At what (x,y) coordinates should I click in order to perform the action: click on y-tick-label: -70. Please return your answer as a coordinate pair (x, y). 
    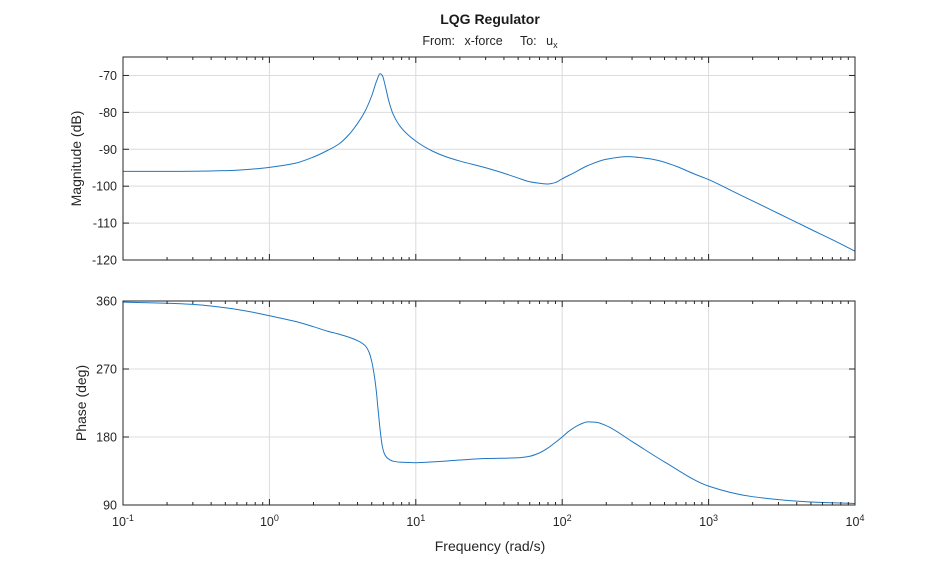
    Looking at the image, I should click on (108, 76).